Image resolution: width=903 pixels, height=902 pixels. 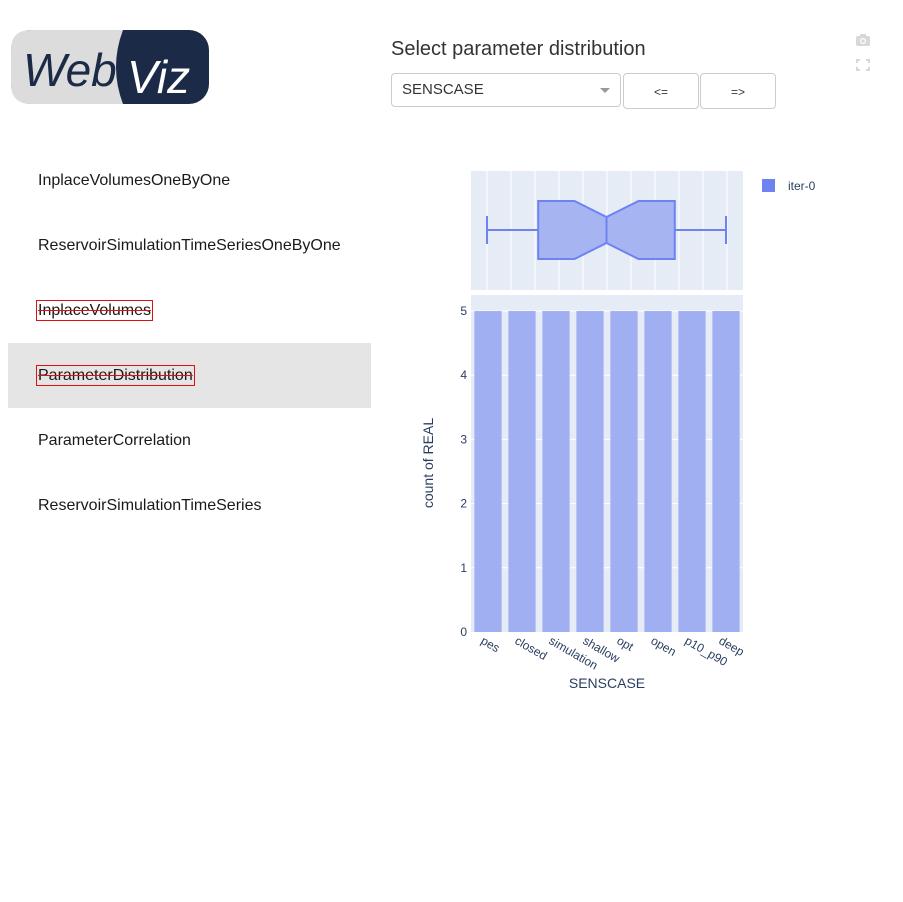 I want to click on parameter-select: SENSCASE, so click(x=506, y=90).